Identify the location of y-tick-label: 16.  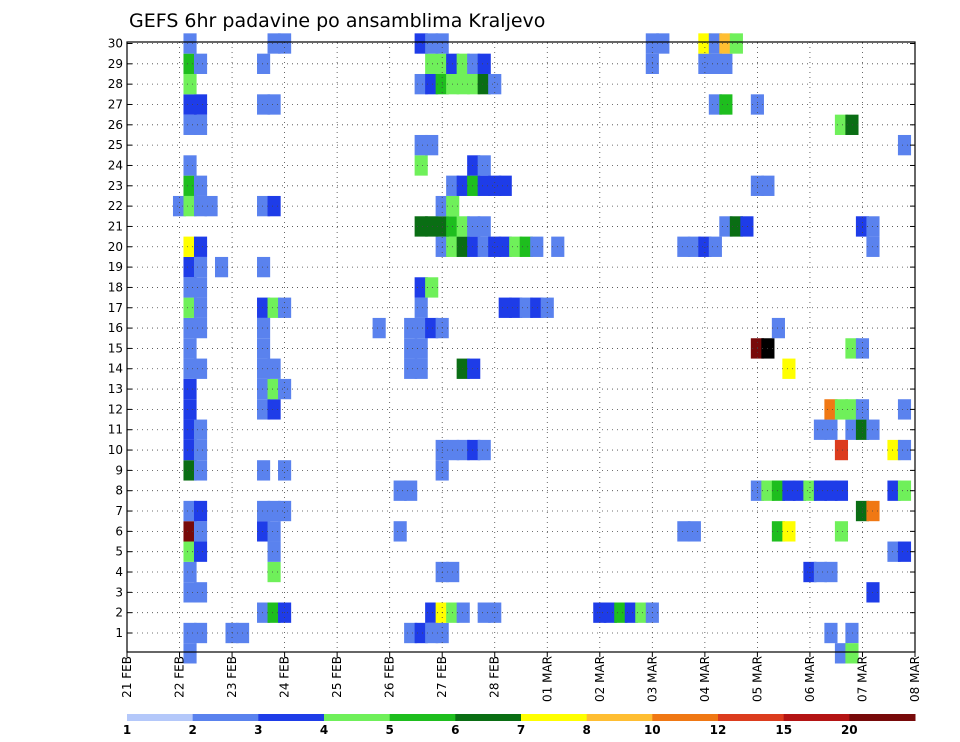
(115, 328).